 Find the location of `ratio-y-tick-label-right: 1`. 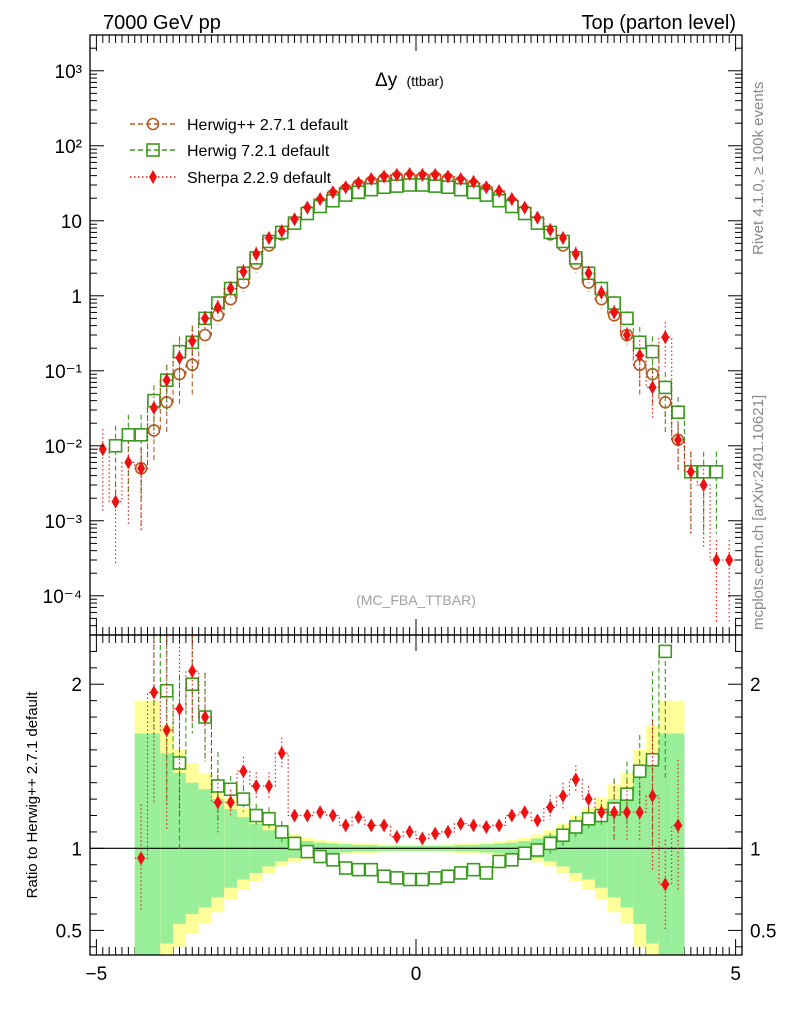

ratio-y-tick-label-right: 1 is located at coordinates (755, 849).